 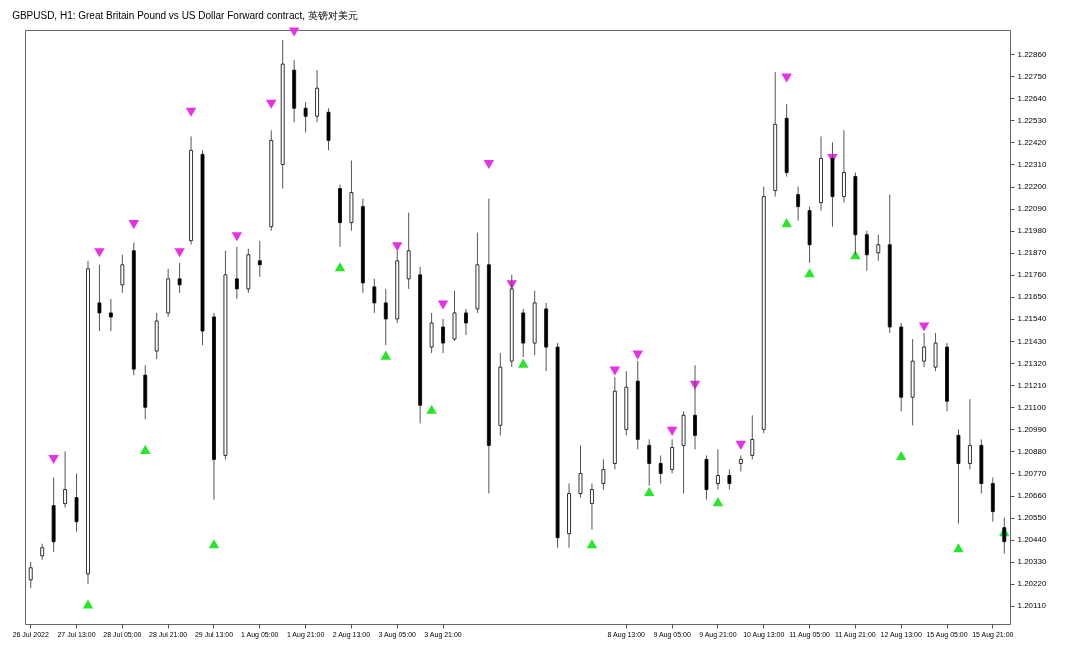 What do you see at coordinates (1032, 253) in the screenshot?
I see `y-tick-label: 1.21870` at bounding box center [1032, 253].